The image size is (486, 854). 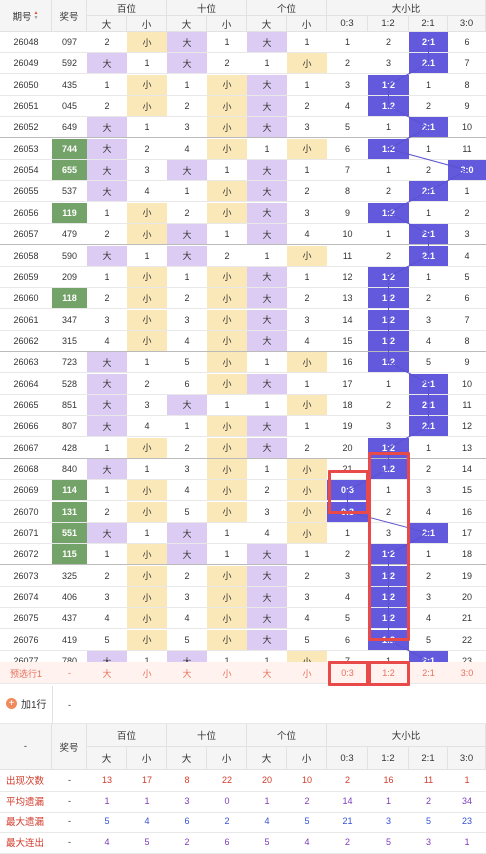 What do you see at coordinates (227, 800) in the screenshot?
I see `stats-value: 0` at bounding box center [227, 800].